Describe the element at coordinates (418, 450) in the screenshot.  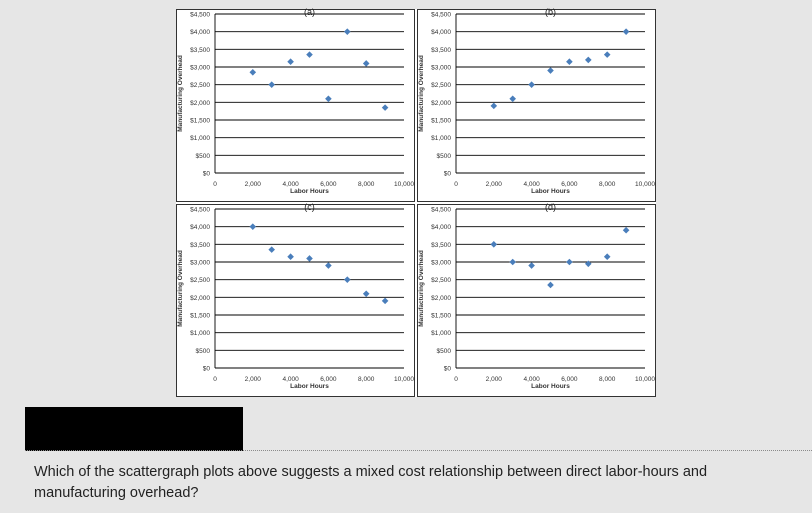
I see `dotted-divider` at that location.